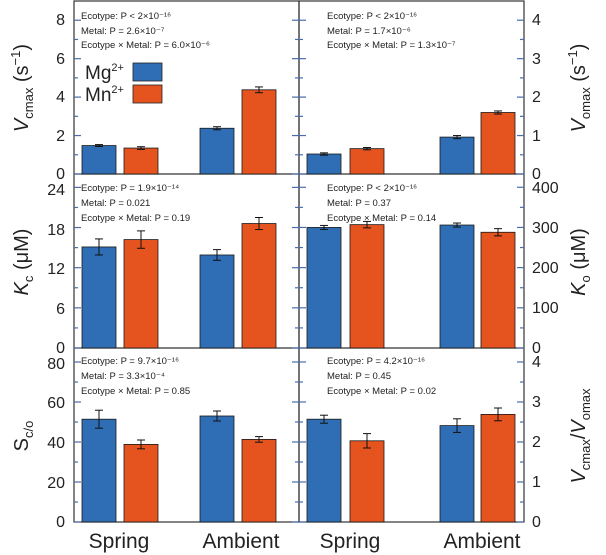 The image size is (606, 555). Describe the element at coordinates (579, 124) in the screenshot. I see `ylabel-vomax-main: V` at that location.